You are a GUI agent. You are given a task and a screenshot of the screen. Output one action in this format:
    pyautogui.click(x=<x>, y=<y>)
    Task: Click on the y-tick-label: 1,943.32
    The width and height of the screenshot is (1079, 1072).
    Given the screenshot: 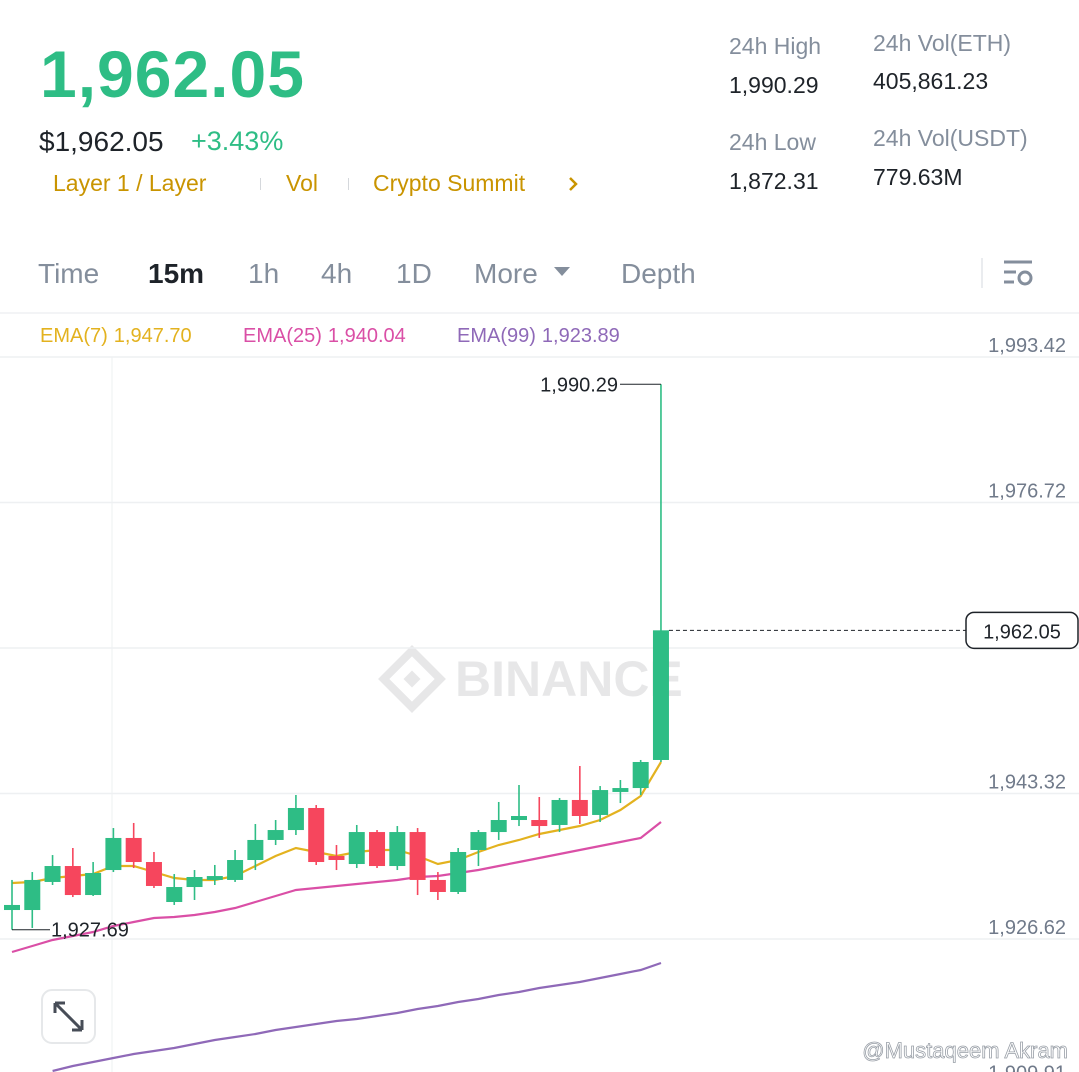 What is the action you would take?
    pyautogui.click(x=1027, y=783)
    